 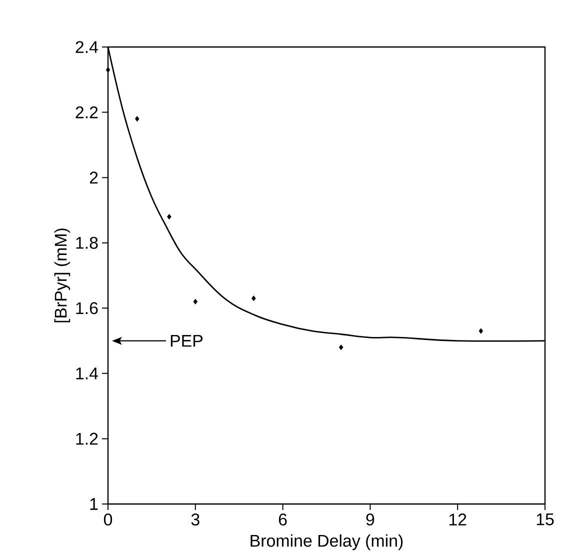 What do you see at coordinates (326, 542) in the screenshot?
I see `x-axis-title: Bromine Delay (min)` at bounding box center [326, 542].